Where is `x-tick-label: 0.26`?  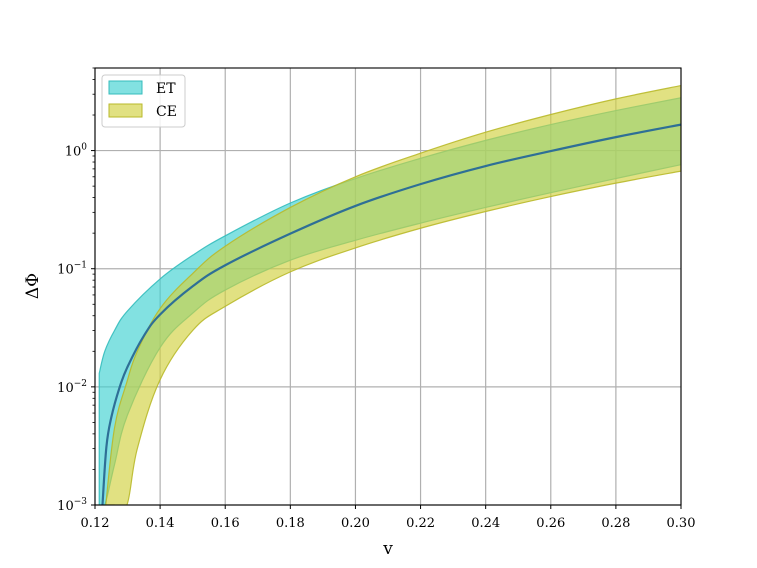 x-tick-label: 0.26 is located at coordinates (550, 523).